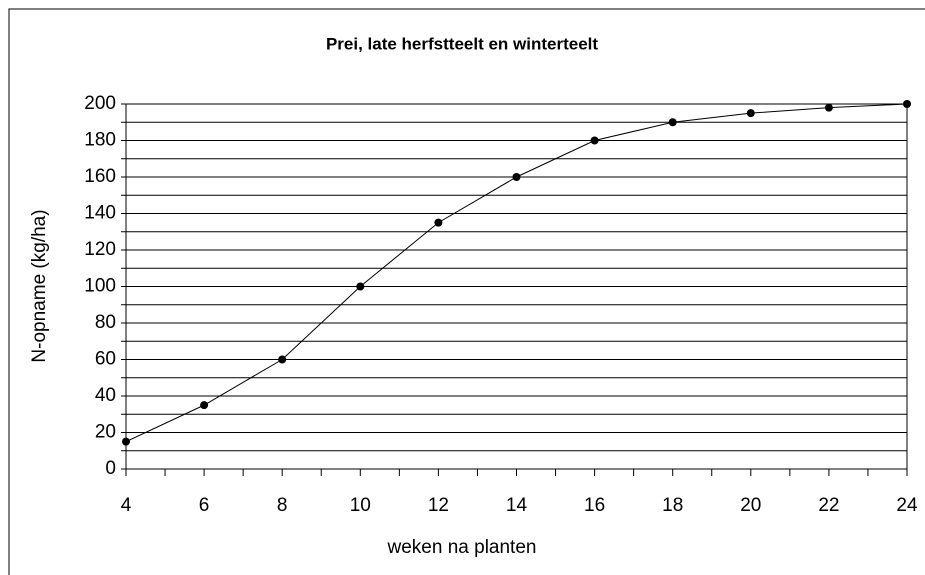 This screenshot has width=925, height=575. What do you see at coordinates (517, 505) in the screenshot?
I see `x-tick-label: 14` at bounding box center [517, 505].